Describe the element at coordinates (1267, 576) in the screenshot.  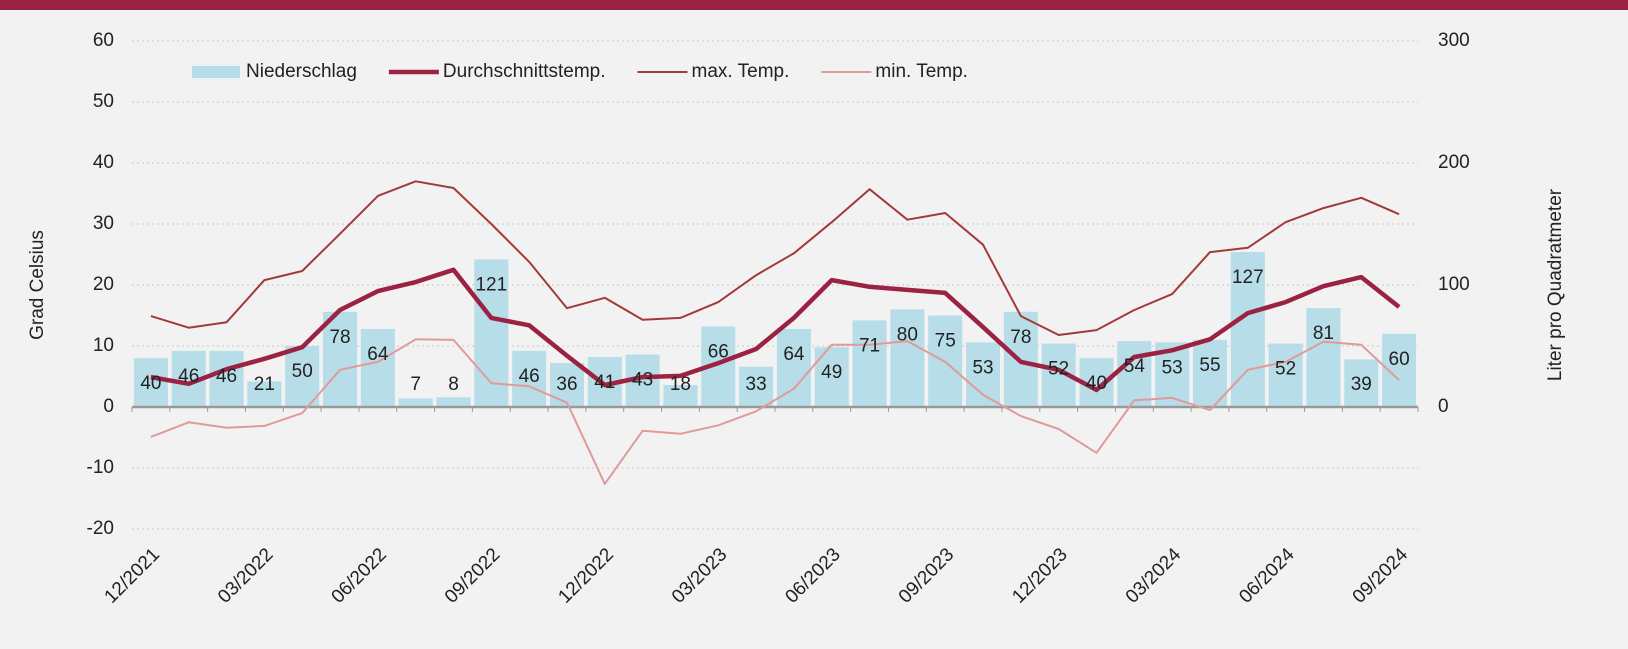
I see `x-tick-label: 06/2024` at that location.